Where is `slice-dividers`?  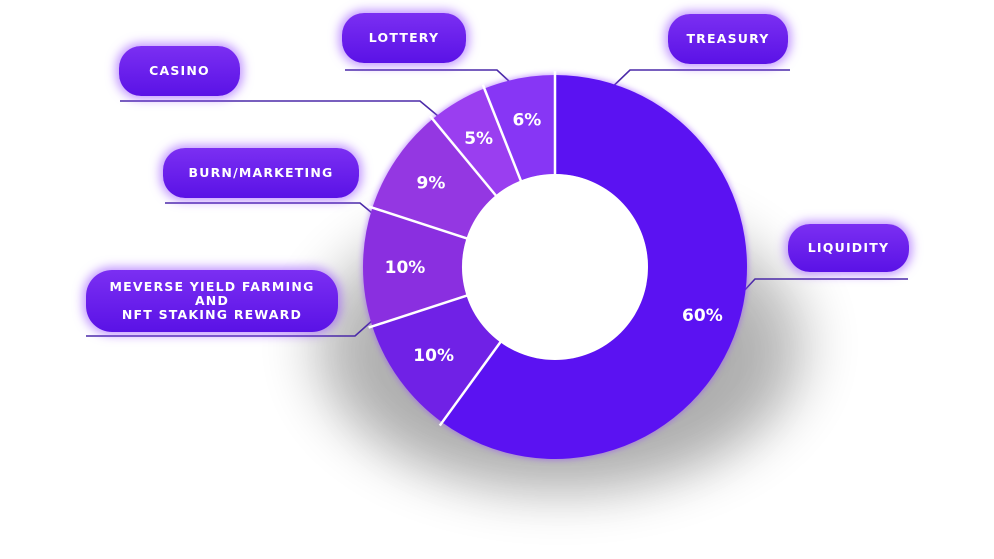 slice-dividers is located at coordinates (462, 249).